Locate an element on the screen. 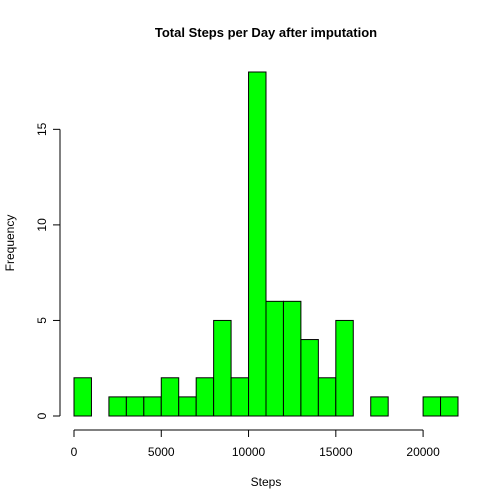 This screenshot has width=504, height=504. y-tick-label-3: 15 is located at coordinates (42, 129).